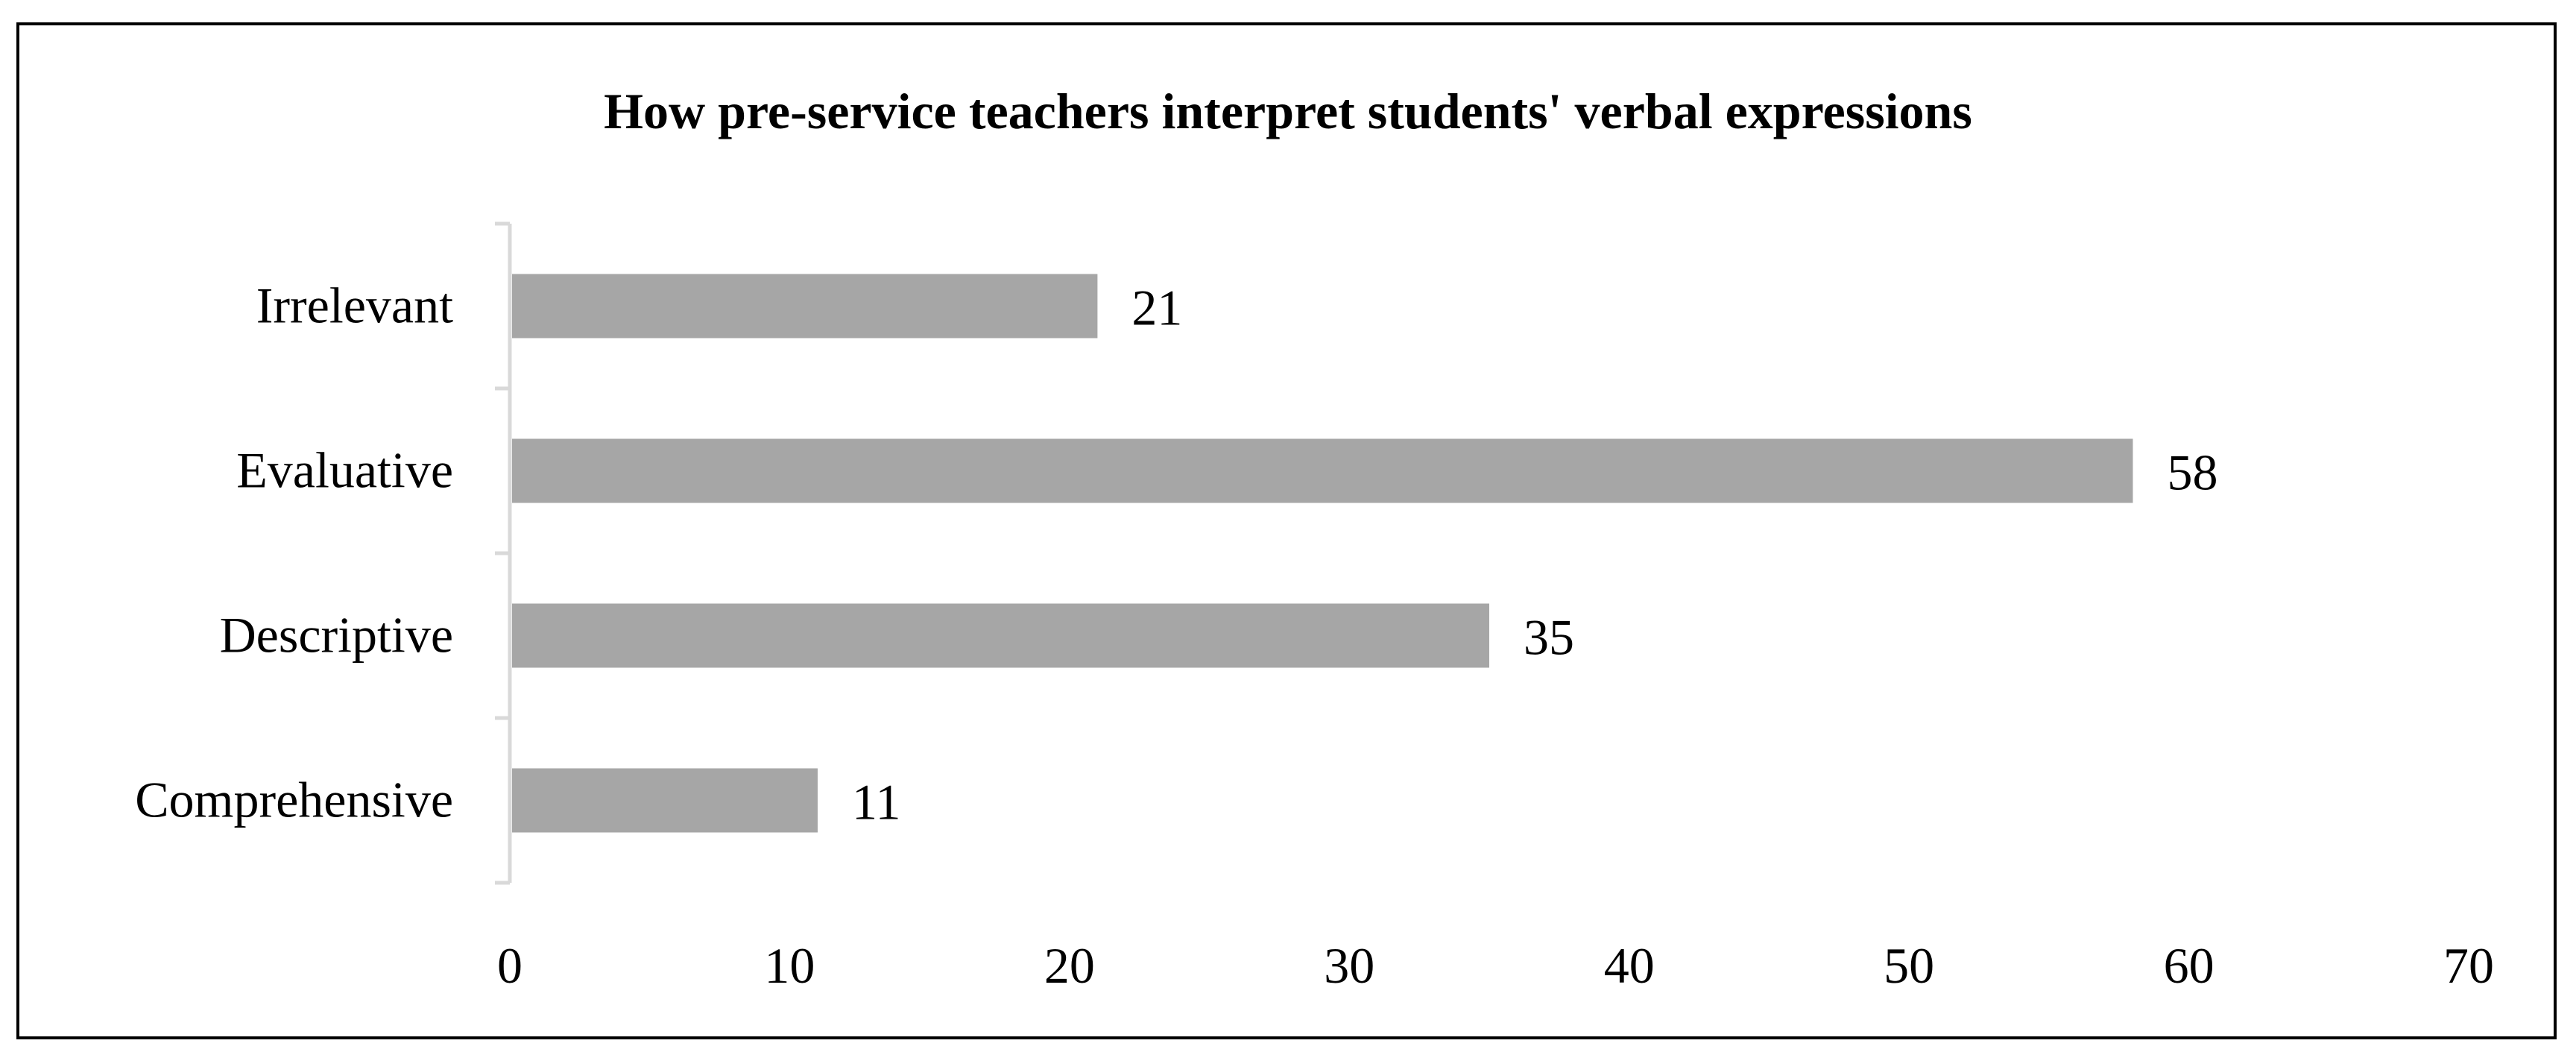 The height and width of the screenshot is (1058, 2576). What do you see at coordinates (665, 801) in the screenshot?
I see `bar-comprehensive` at bounding box center [665, 801].